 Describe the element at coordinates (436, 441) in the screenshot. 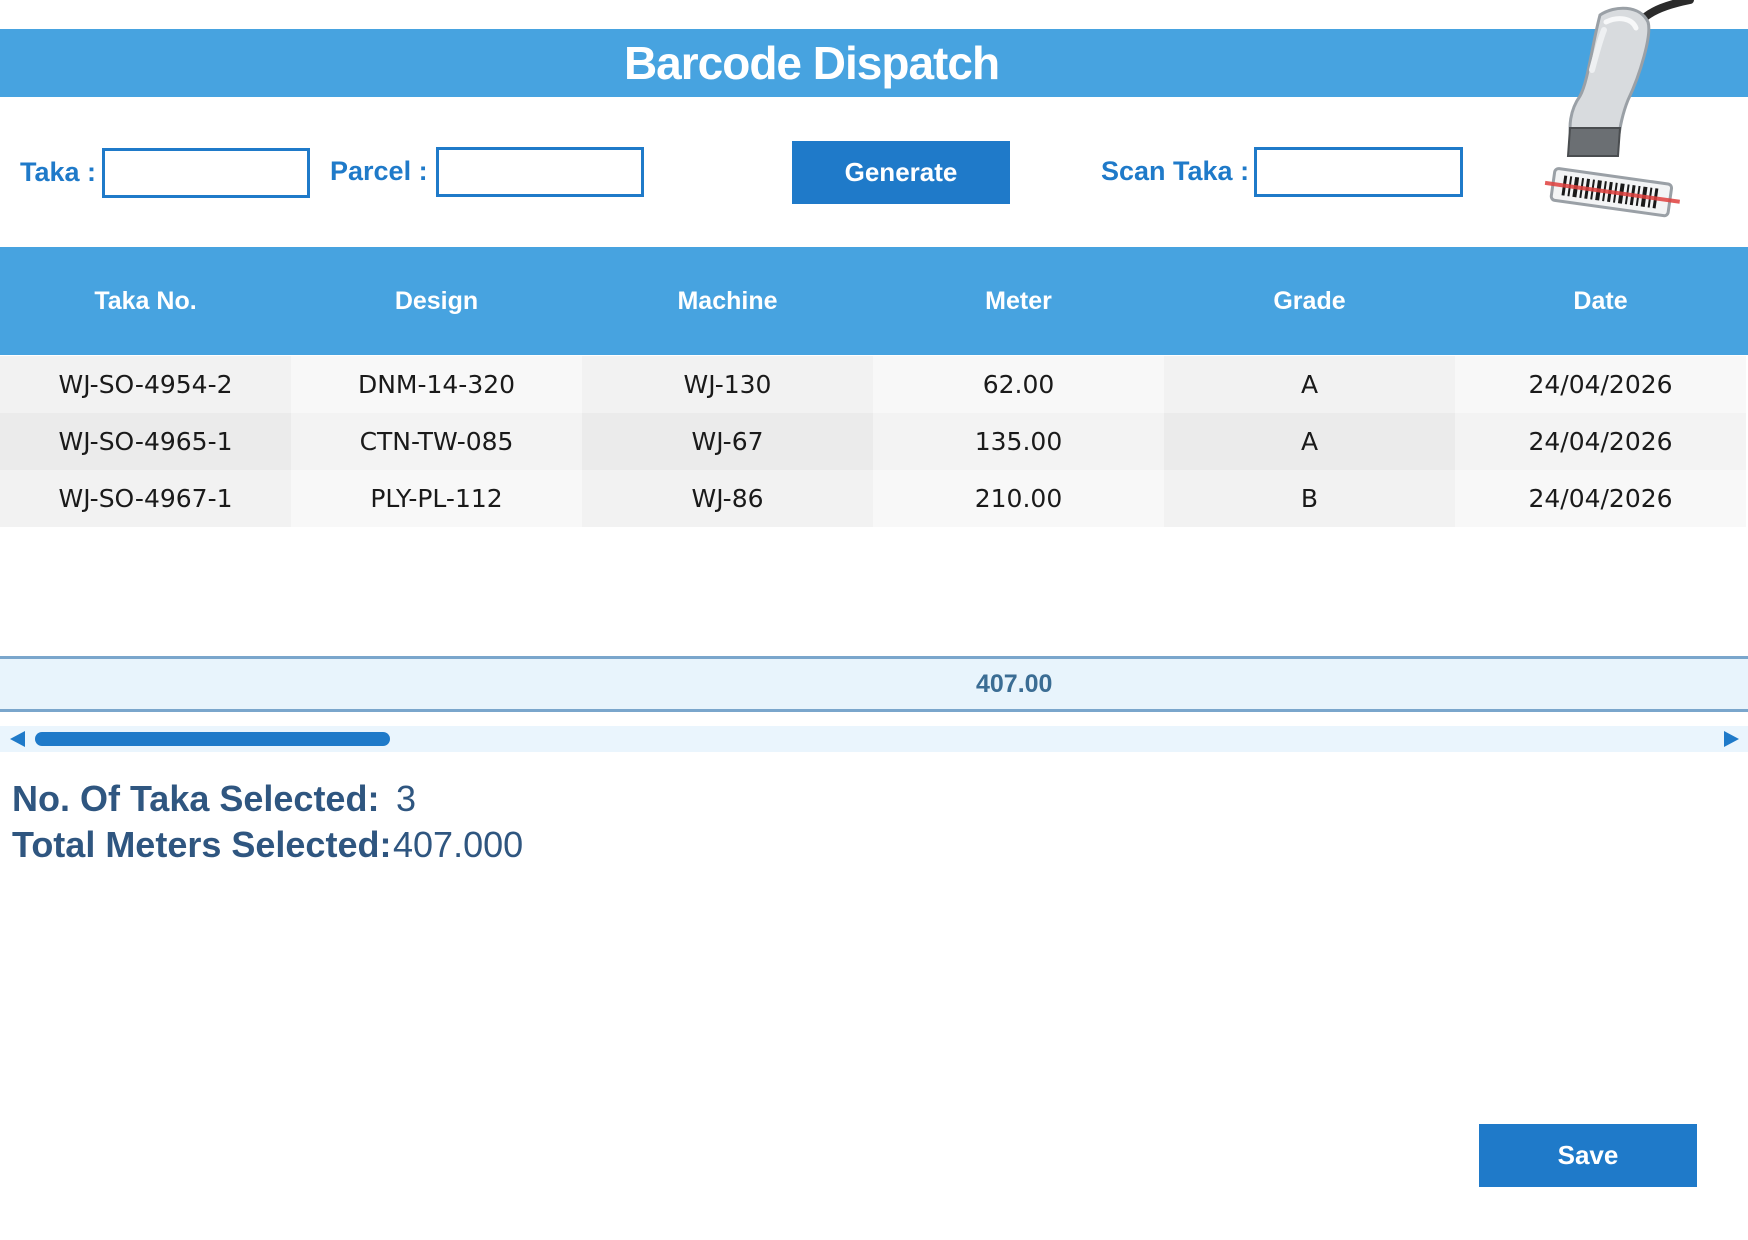

I see `cell-design: CTN-TW-085` at that location.